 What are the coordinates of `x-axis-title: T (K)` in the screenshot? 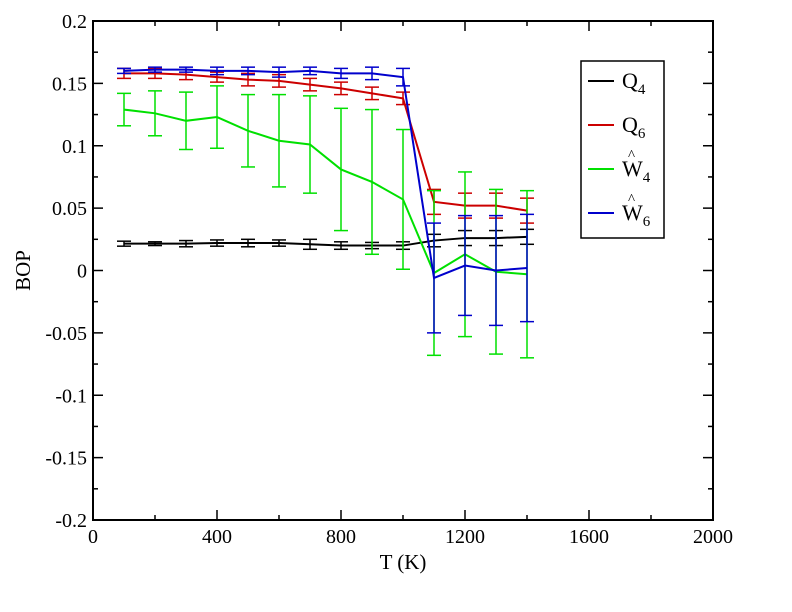 It's located at (403, 562).